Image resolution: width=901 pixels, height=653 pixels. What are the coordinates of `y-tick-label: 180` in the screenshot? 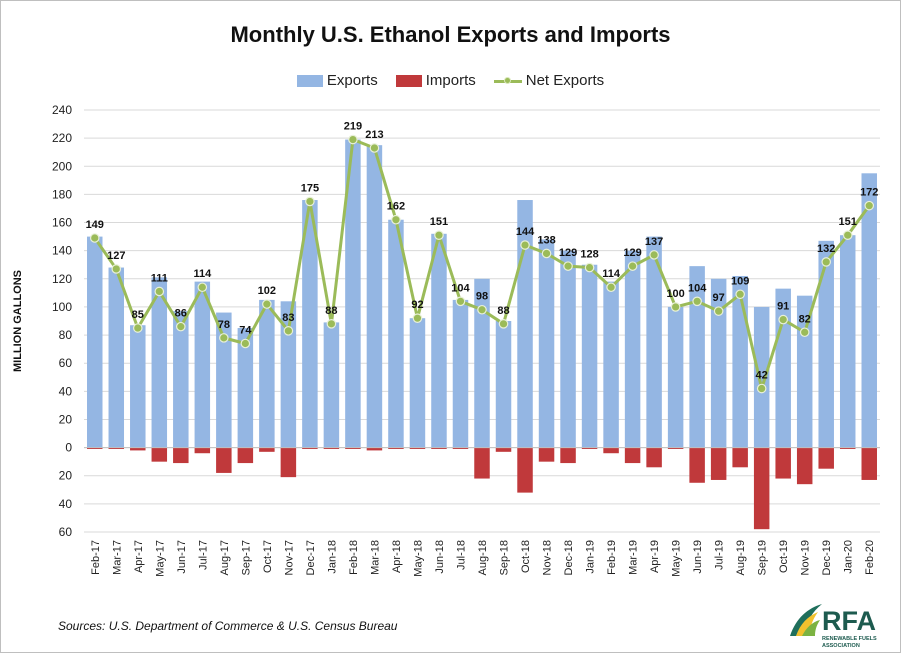 It's located at (62, 194).